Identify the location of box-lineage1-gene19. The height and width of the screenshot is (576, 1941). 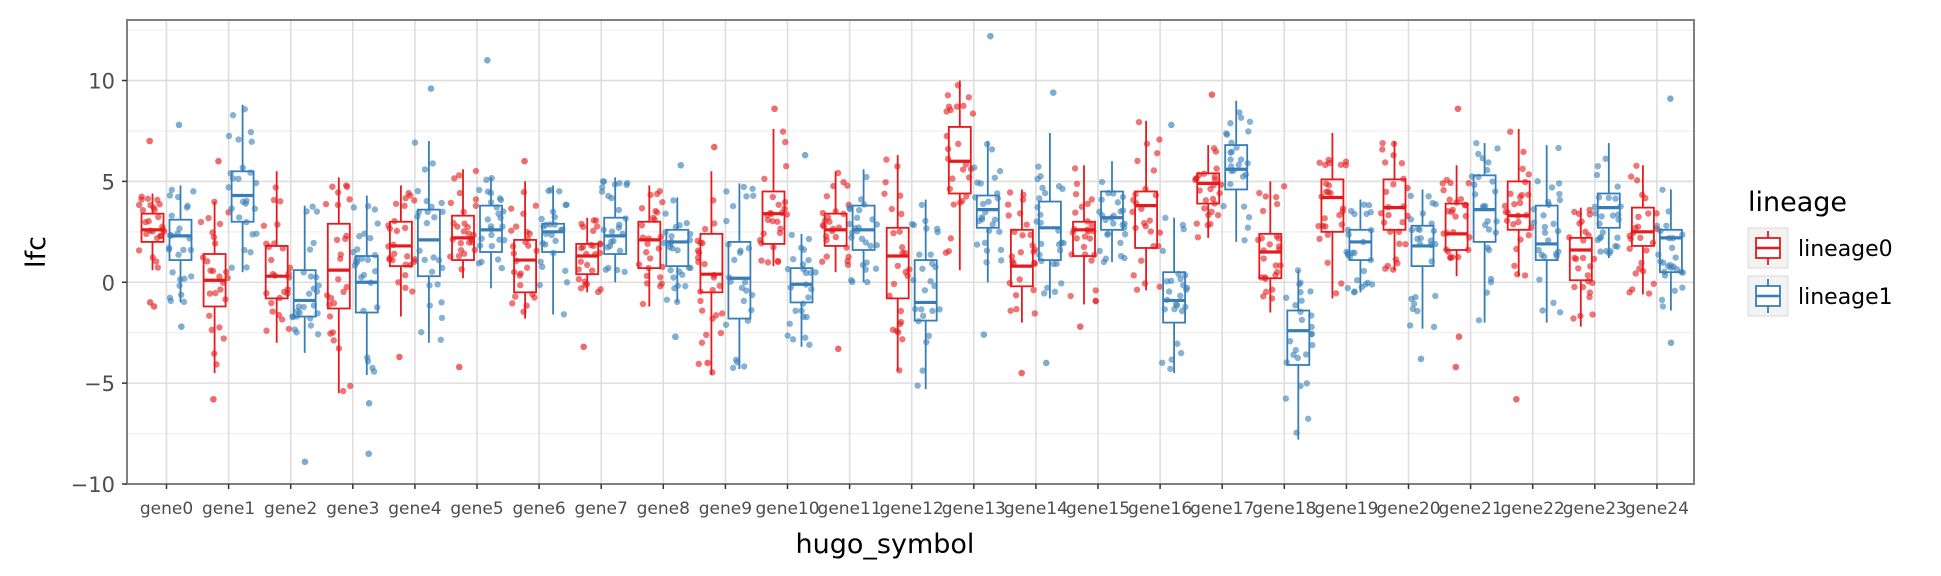
(1360, 244).